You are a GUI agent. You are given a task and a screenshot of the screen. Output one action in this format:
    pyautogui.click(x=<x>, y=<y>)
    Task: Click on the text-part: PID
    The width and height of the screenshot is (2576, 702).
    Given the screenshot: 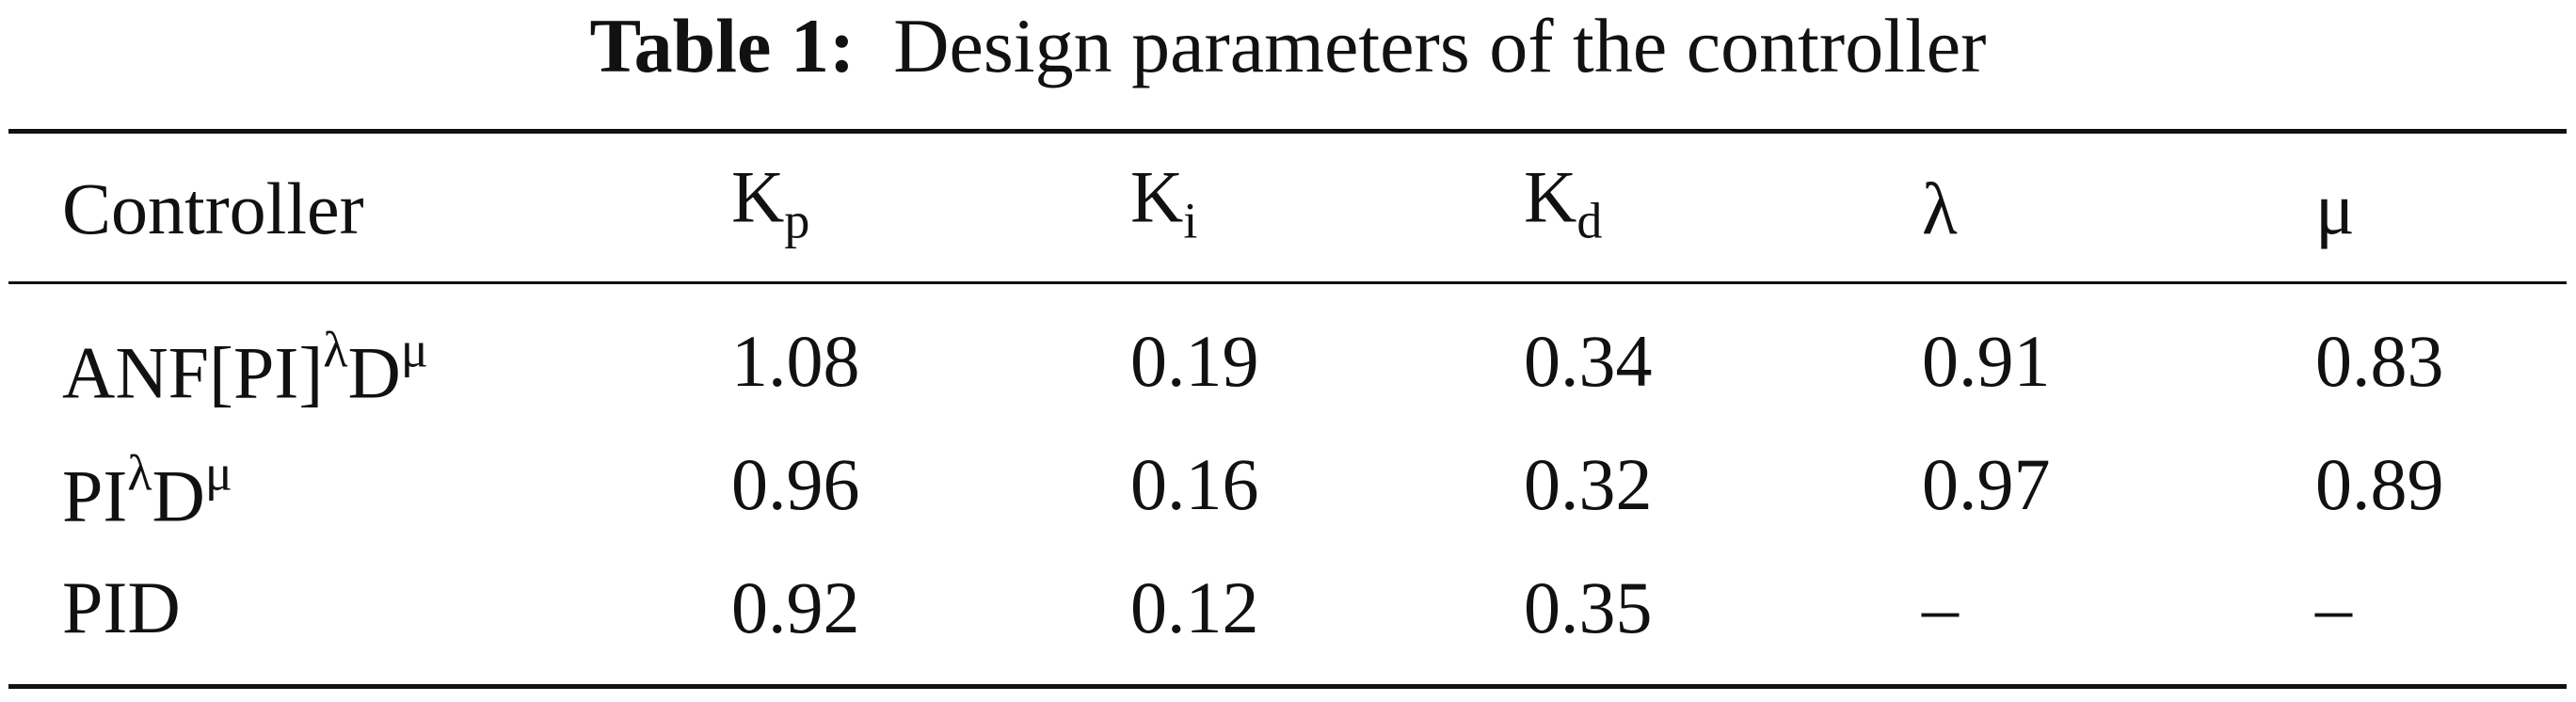 What is the action you would take?
    pyautogui.click(x=121, y=607)
    